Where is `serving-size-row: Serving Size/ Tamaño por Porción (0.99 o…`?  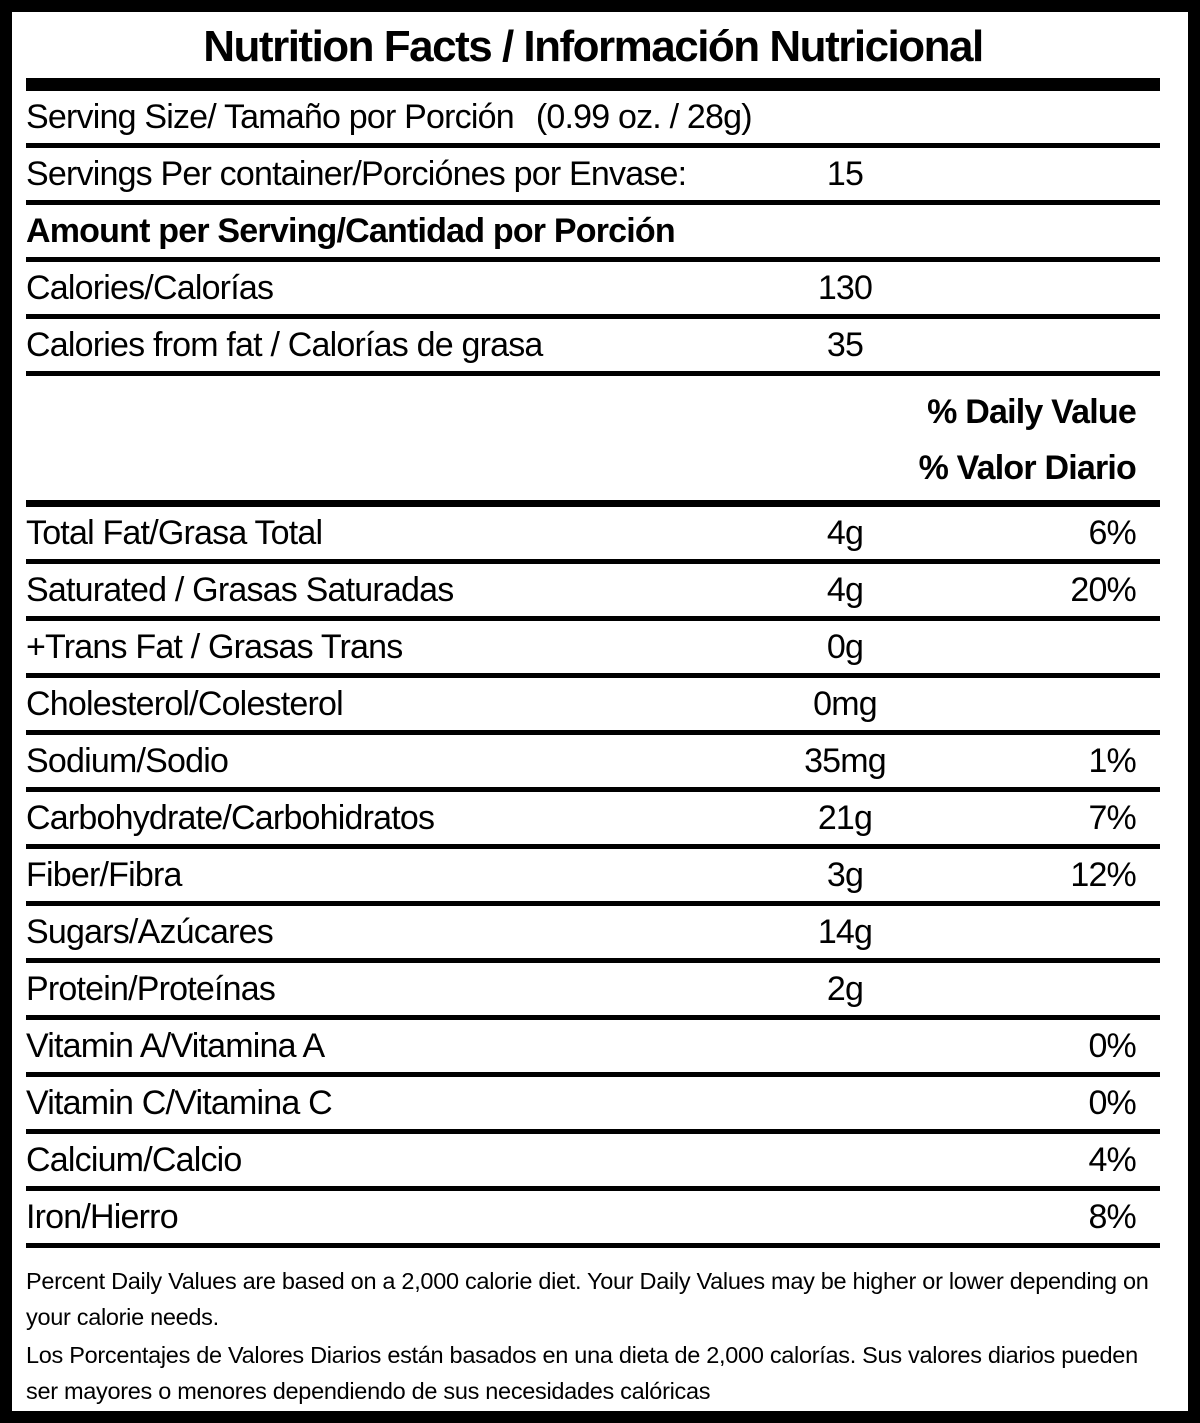 serving-size-row: Serving Size/ Tamaño por Porción (0.99 o… is located at coordinates (593, 119).